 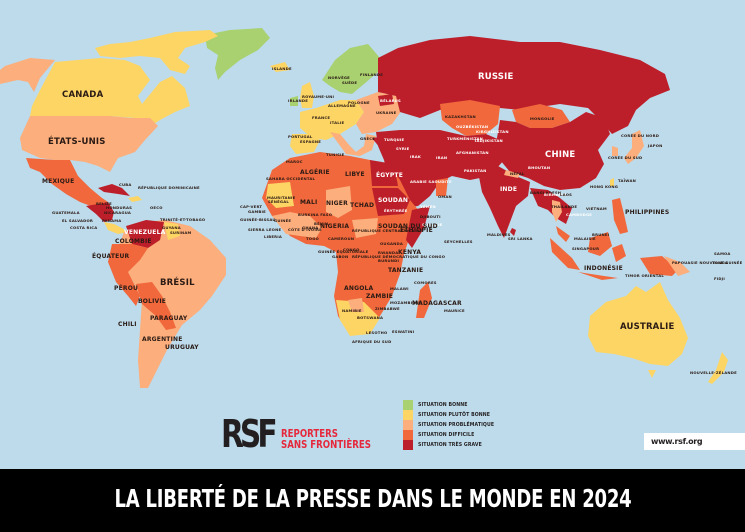 I want to click on label-thailande: THAÏLANDE, so click(x=564, y=206).